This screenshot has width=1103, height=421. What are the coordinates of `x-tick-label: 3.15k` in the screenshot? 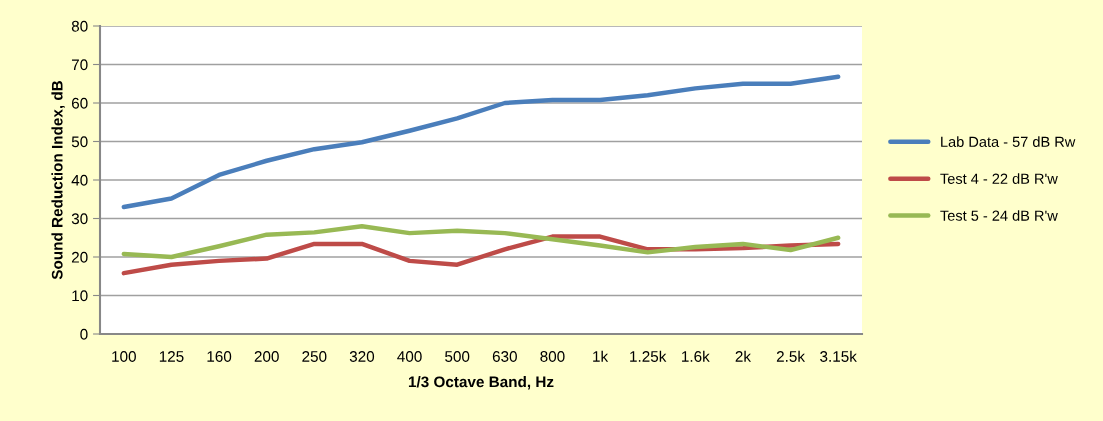 It's located at (838, 356).